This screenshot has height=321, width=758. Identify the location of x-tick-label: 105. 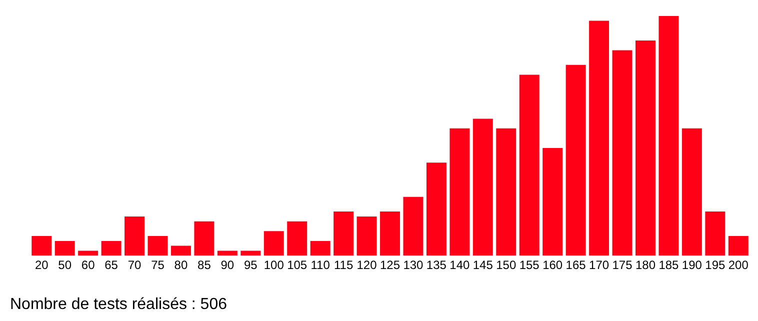
(297, 265).